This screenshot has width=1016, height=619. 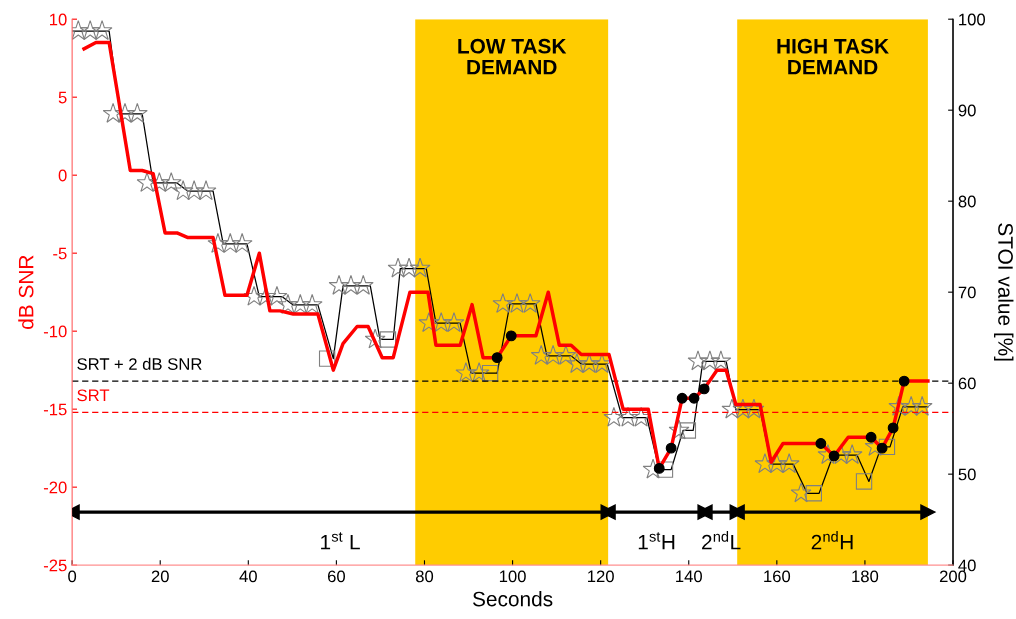 What do you see at coordinates (832, 540) in the screenshot?
I see `series-label: 2$^{nd}$H` at bounding box center [832, 540].